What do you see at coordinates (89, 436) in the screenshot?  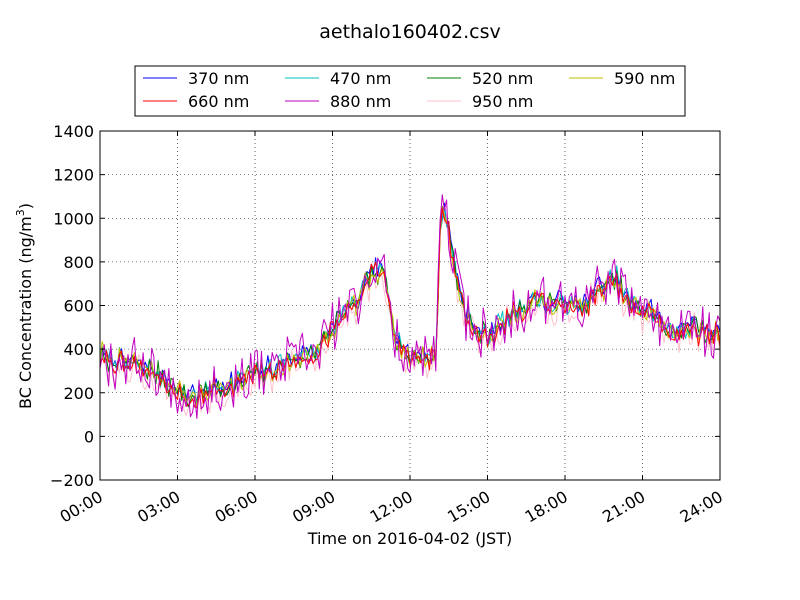 I see `y-tick-label: 0` at bounding box center [89, 436].